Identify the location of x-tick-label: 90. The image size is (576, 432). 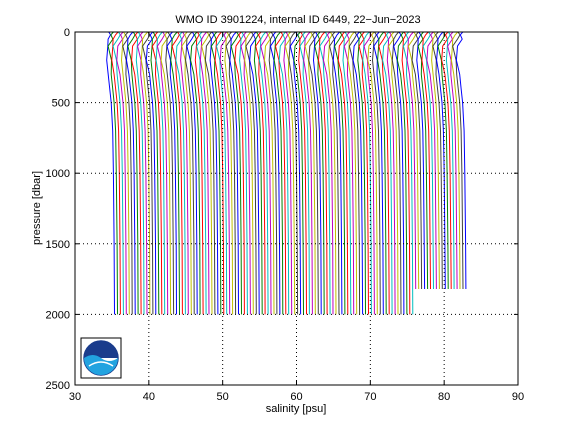
(518, 397).